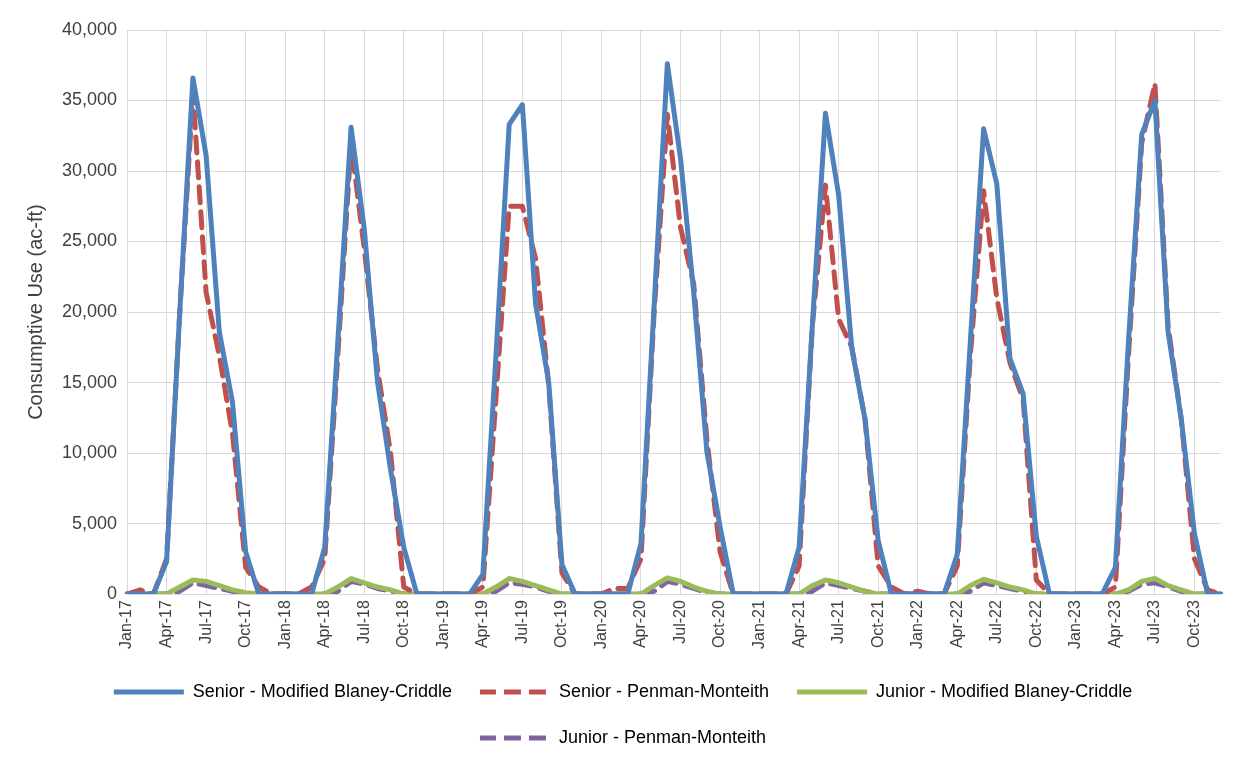  Describe the element at coordinates (482, 624) in the screenshot. I see `x-tick-label: Apr-19` at that location.